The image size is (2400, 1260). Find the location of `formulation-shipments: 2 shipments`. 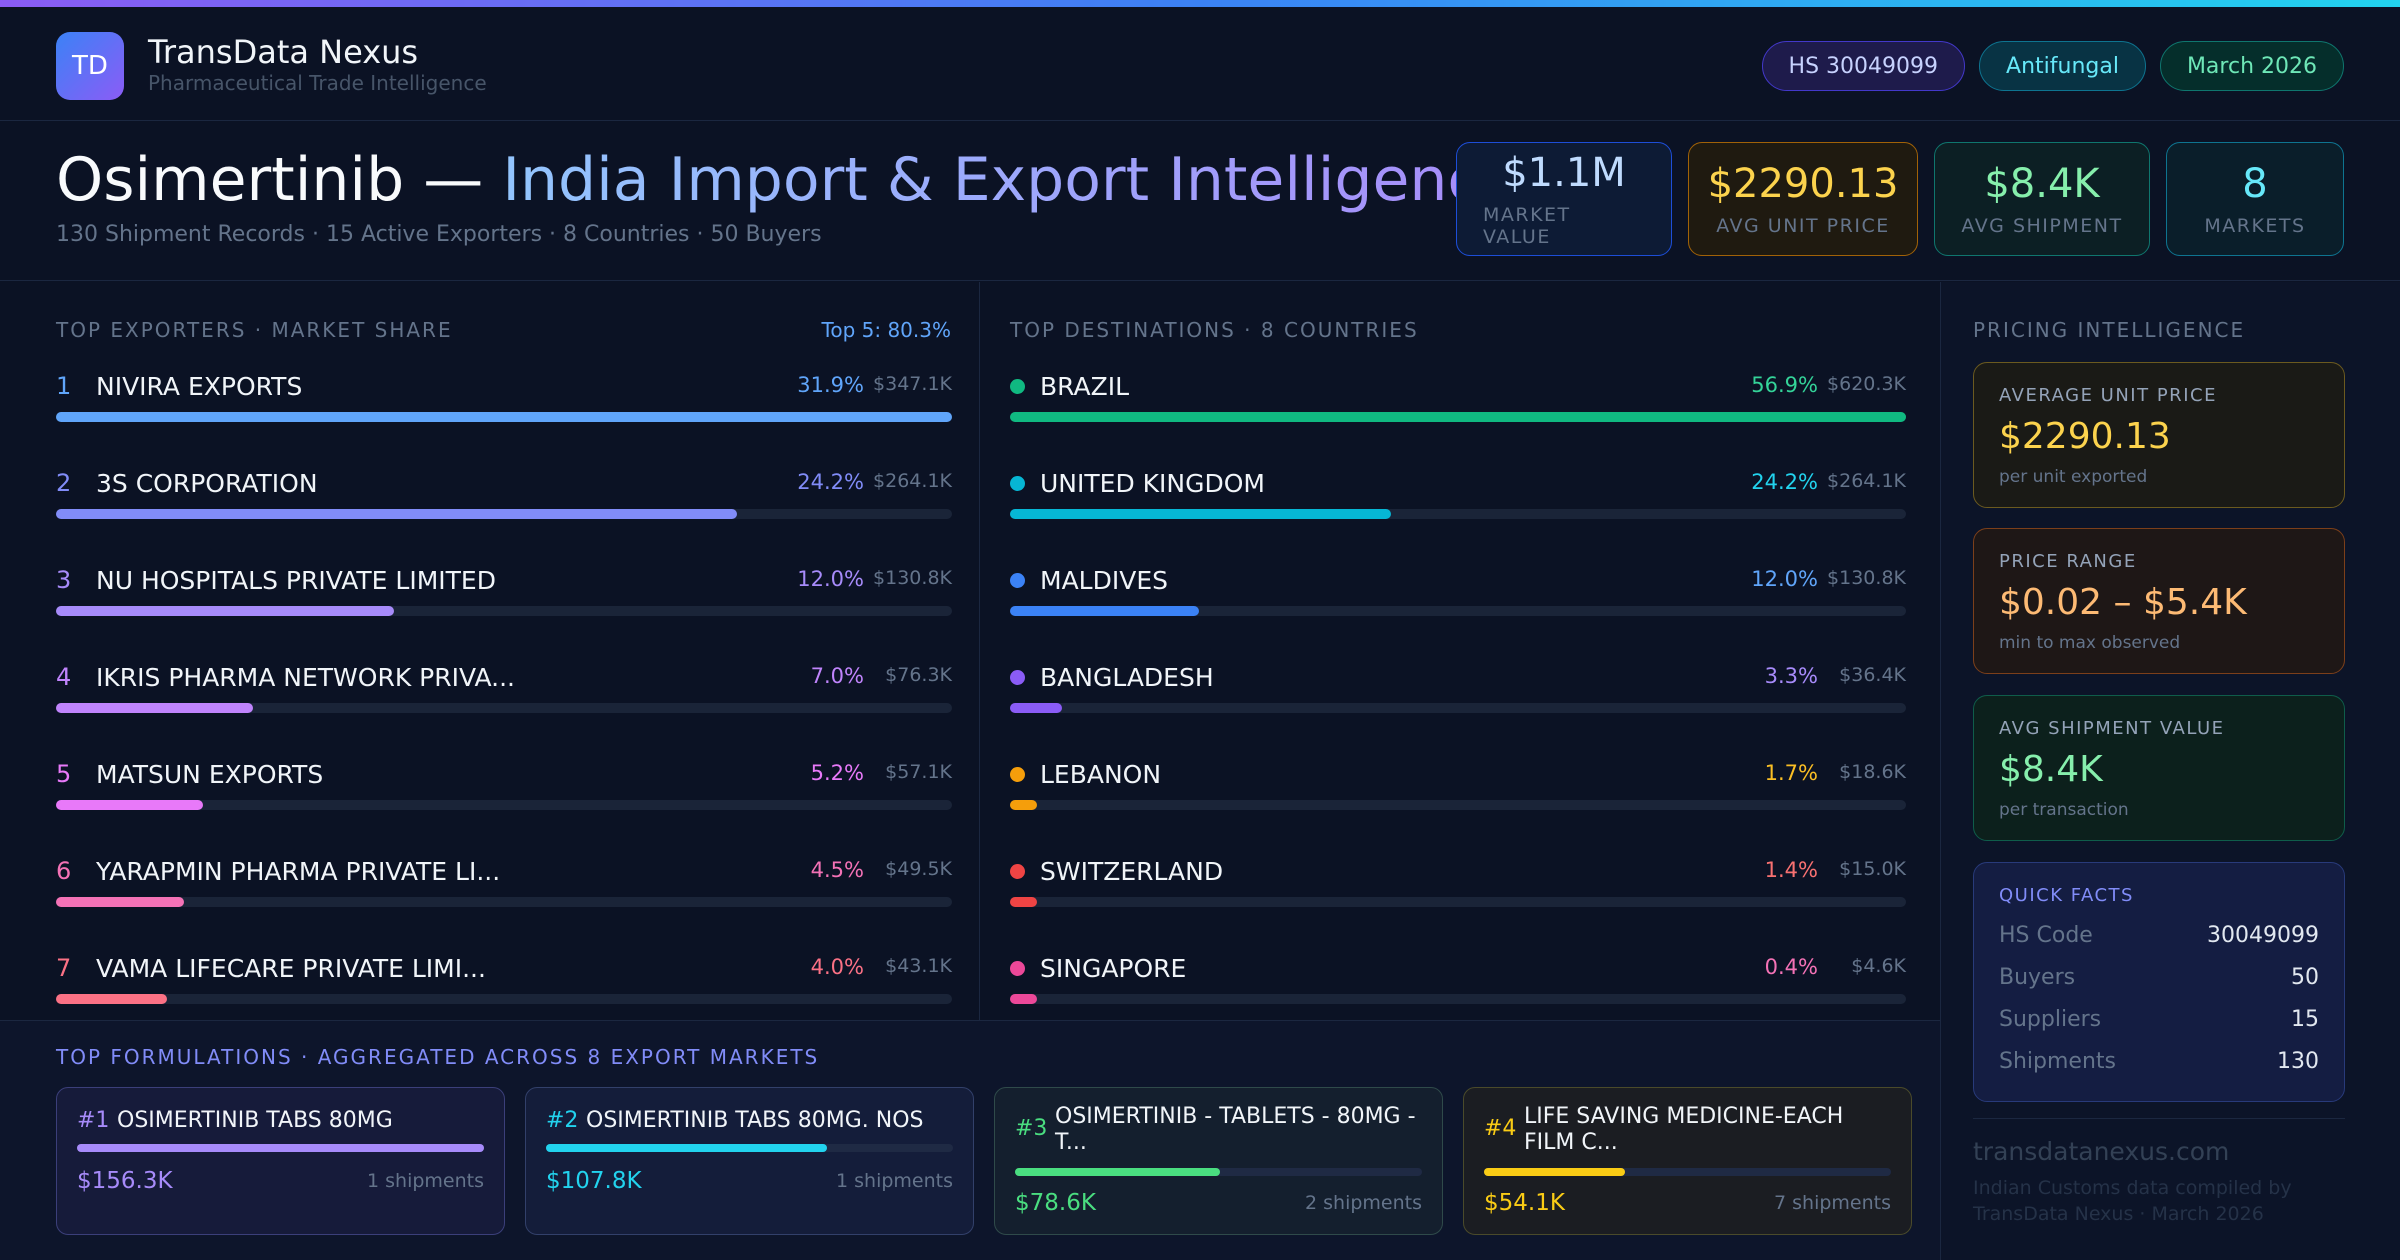

formulation-shipments: 2 shipments is located at coordinates (1363, 1203).